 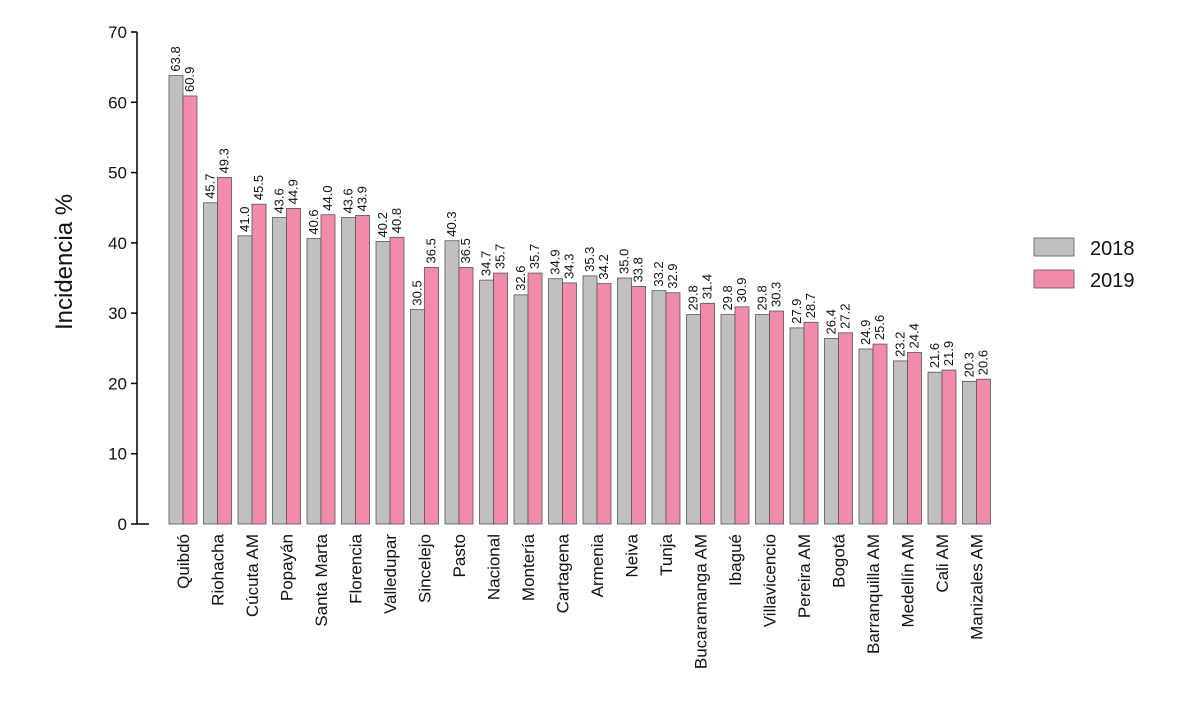 I want to click on category-label: Bogotá, so click(x=839, y=560).